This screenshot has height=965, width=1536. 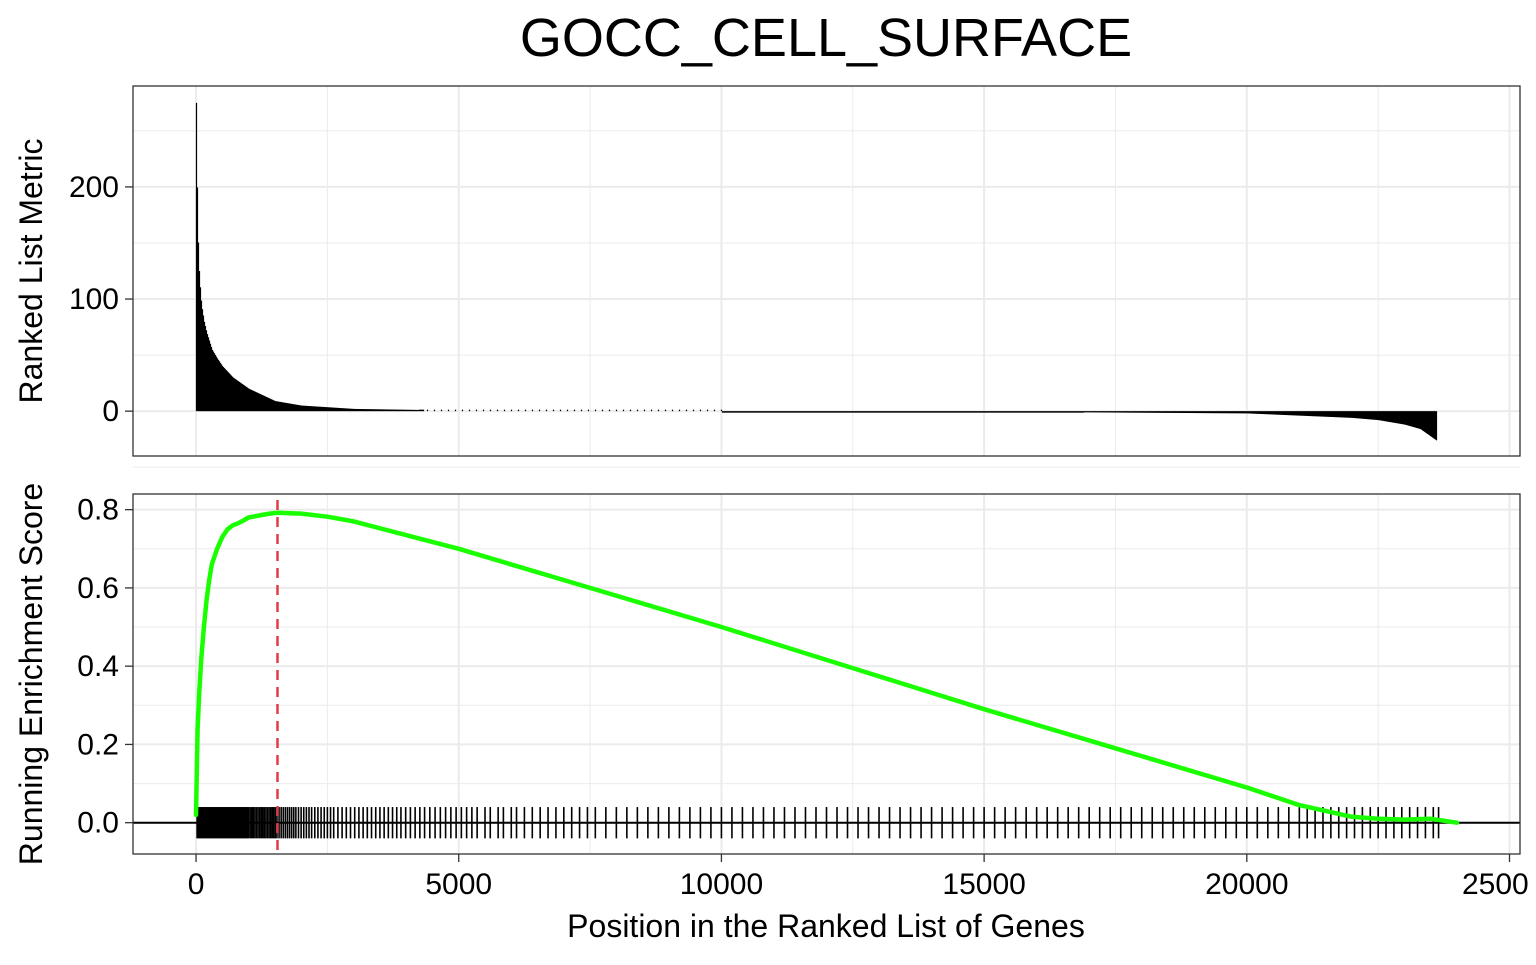 What do you see at coordinates (94, 187) in the screenshot?
I see `top-y-tick-label: 200` at bounding box center [94, 187].